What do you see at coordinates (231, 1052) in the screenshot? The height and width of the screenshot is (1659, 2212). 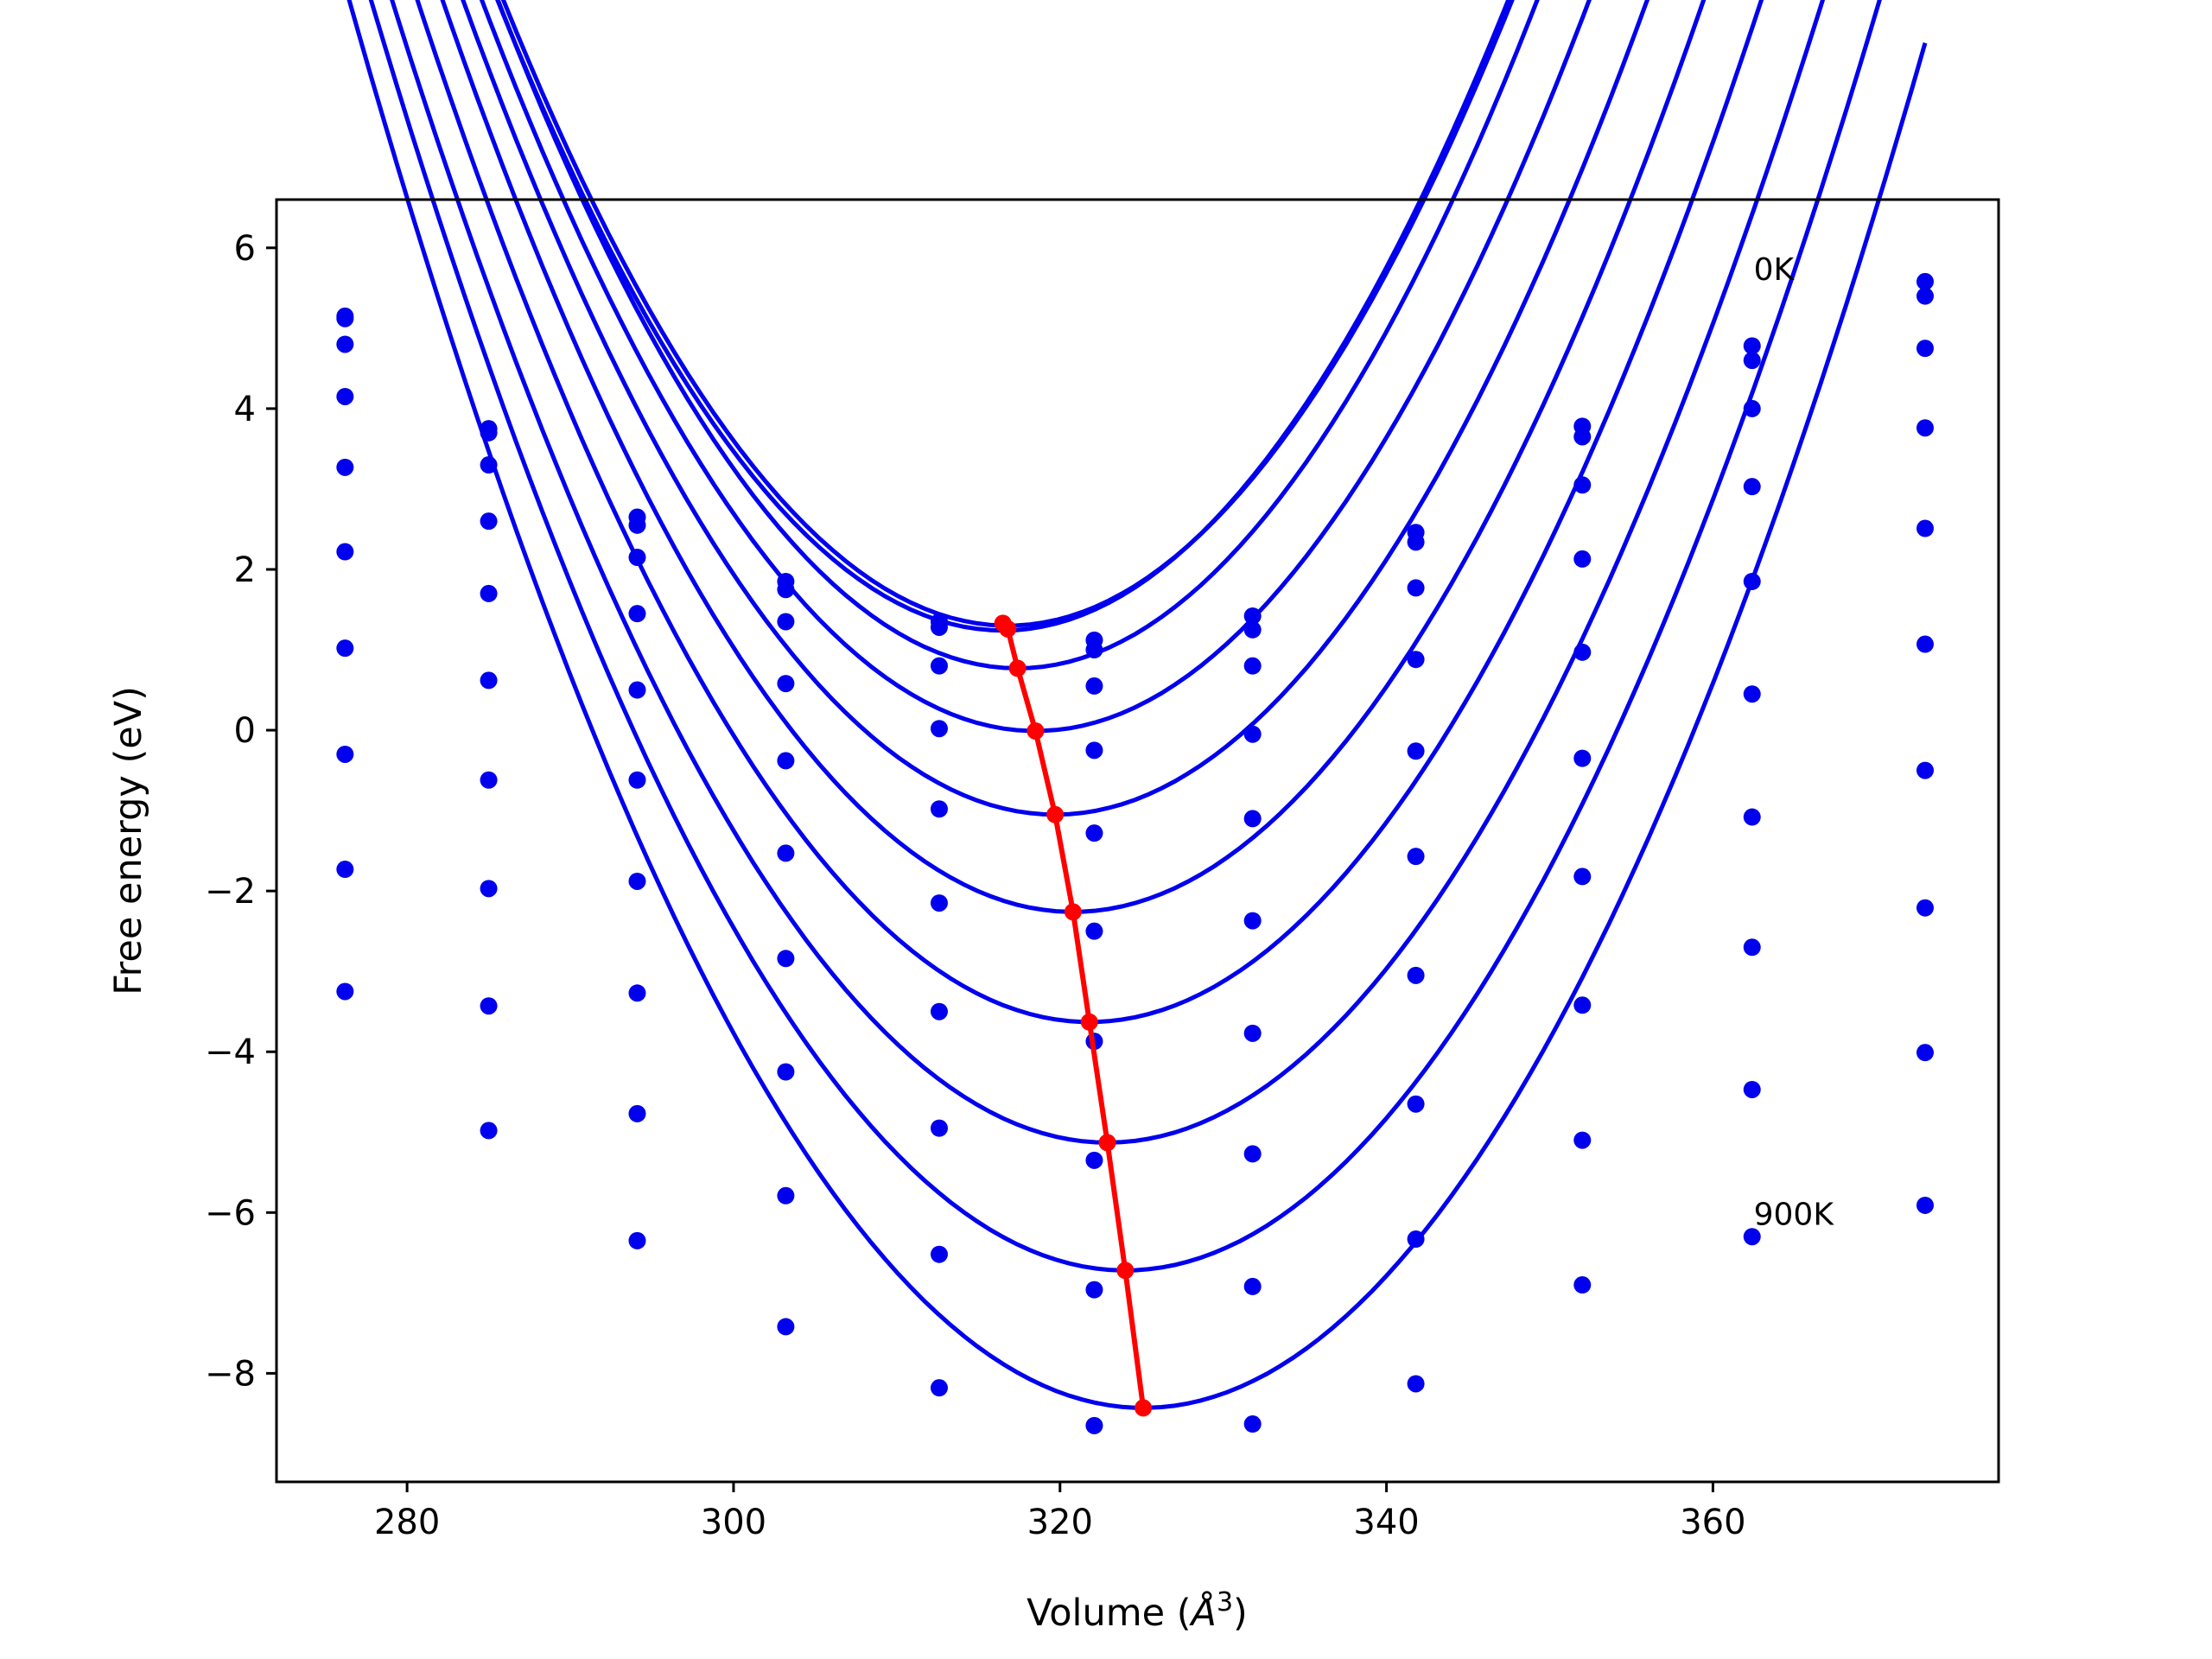 I see `y-tick-label--4: −4` at bounding box center [231, 1052].